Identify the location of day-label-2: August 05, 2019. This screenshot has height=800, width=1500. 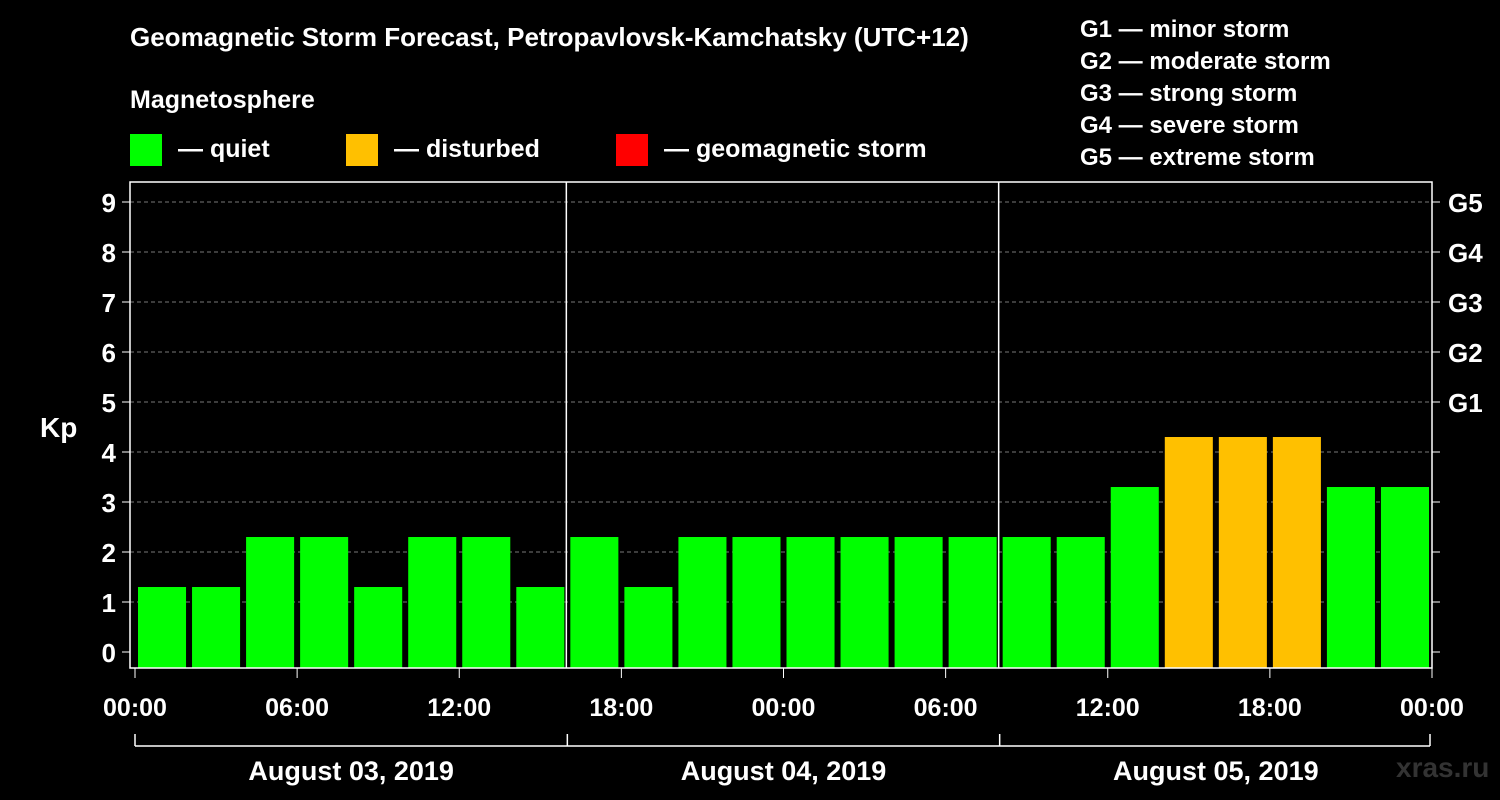
(1216, 771).